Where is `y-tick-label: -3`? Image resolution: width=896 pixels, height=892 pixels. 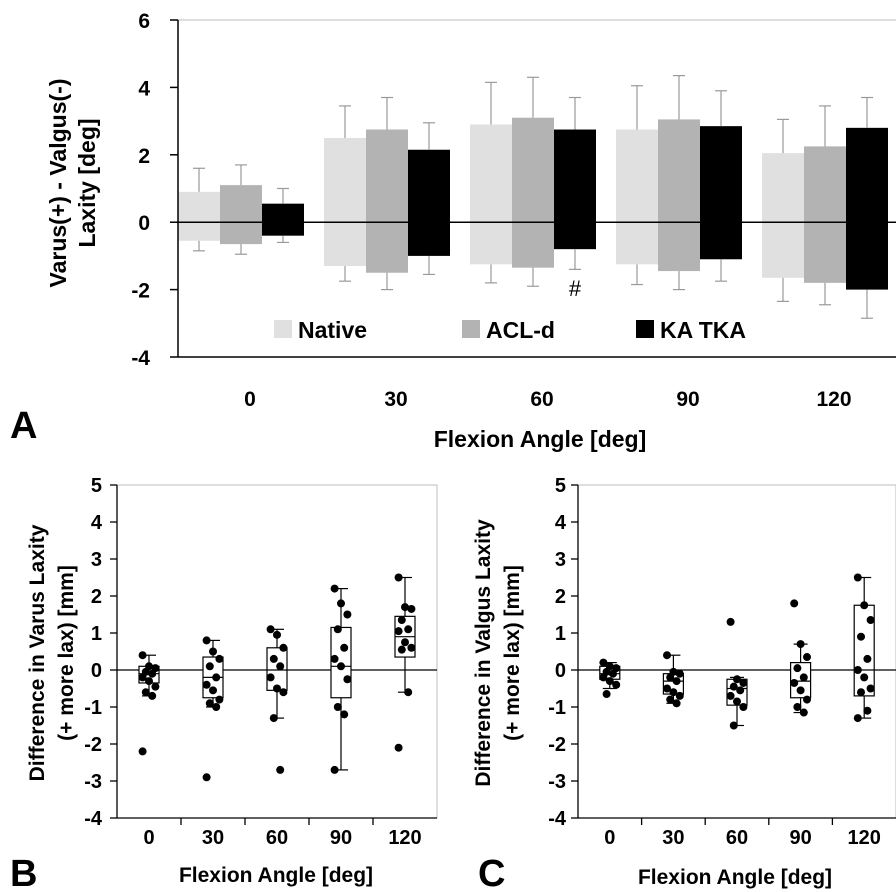
y-tick-label: -3 is located at coordinates (557, 782).